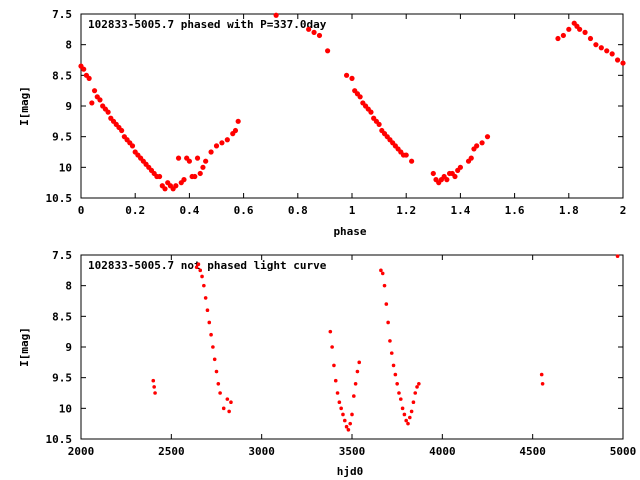  What do you see at coordinates (515, 210) in the screenshot?
I see `x-tick-label: 1.6` at bounding box center [515, 210].